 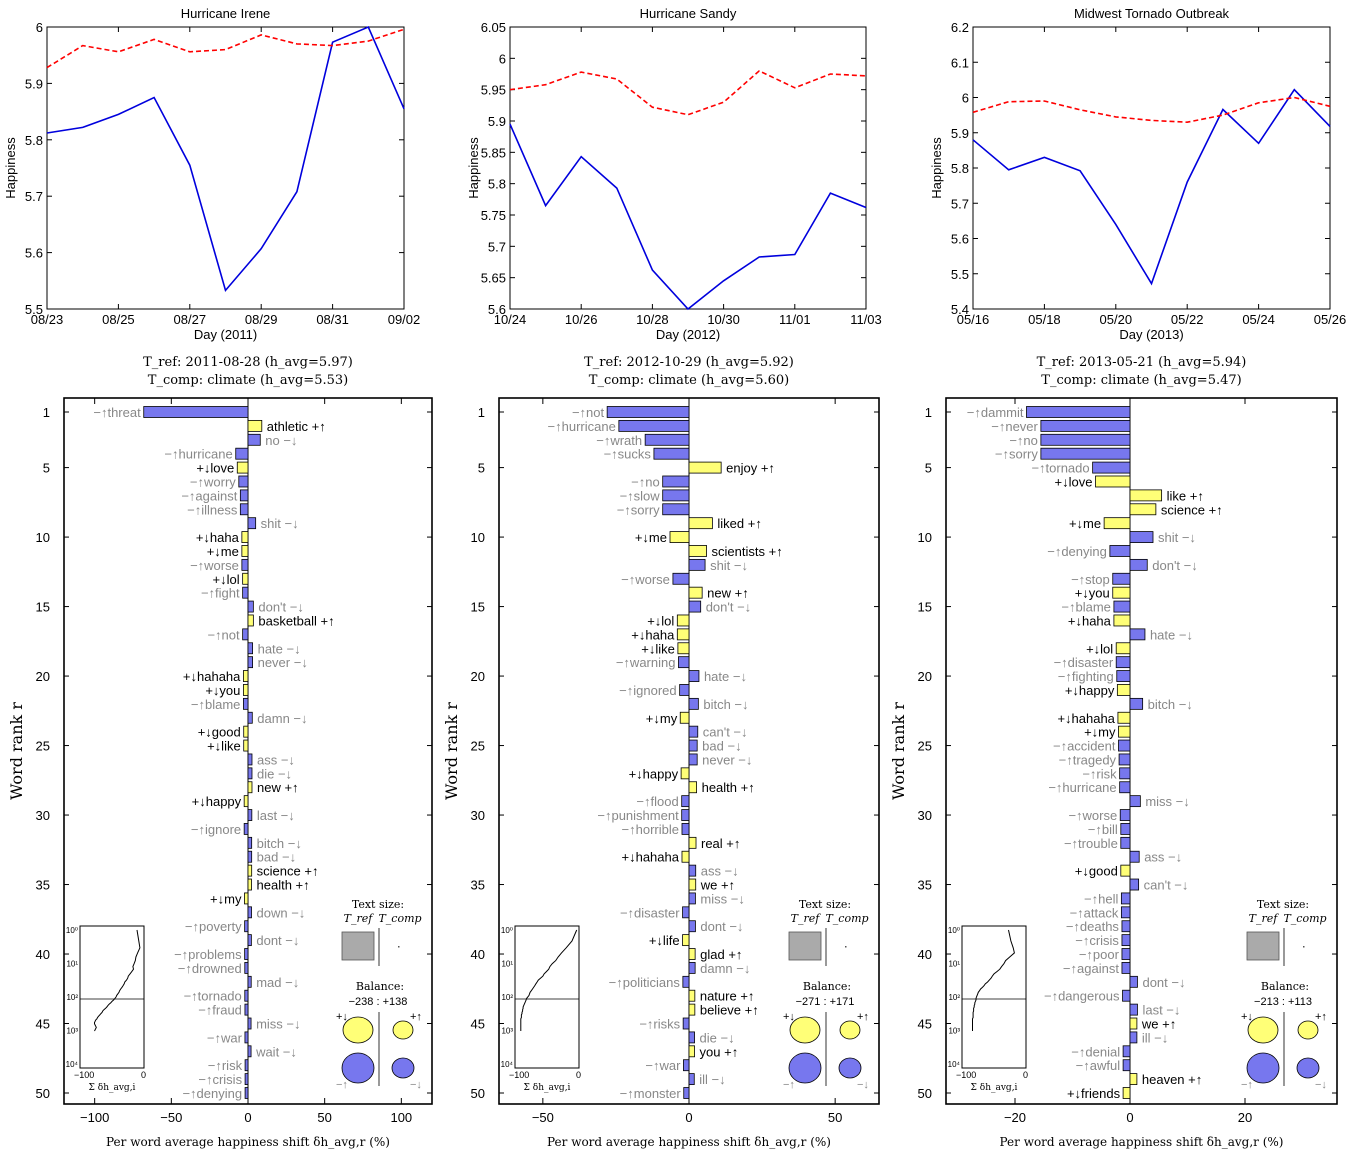 I want to click on y-tick-label: 6, so click(x=502, y=58).